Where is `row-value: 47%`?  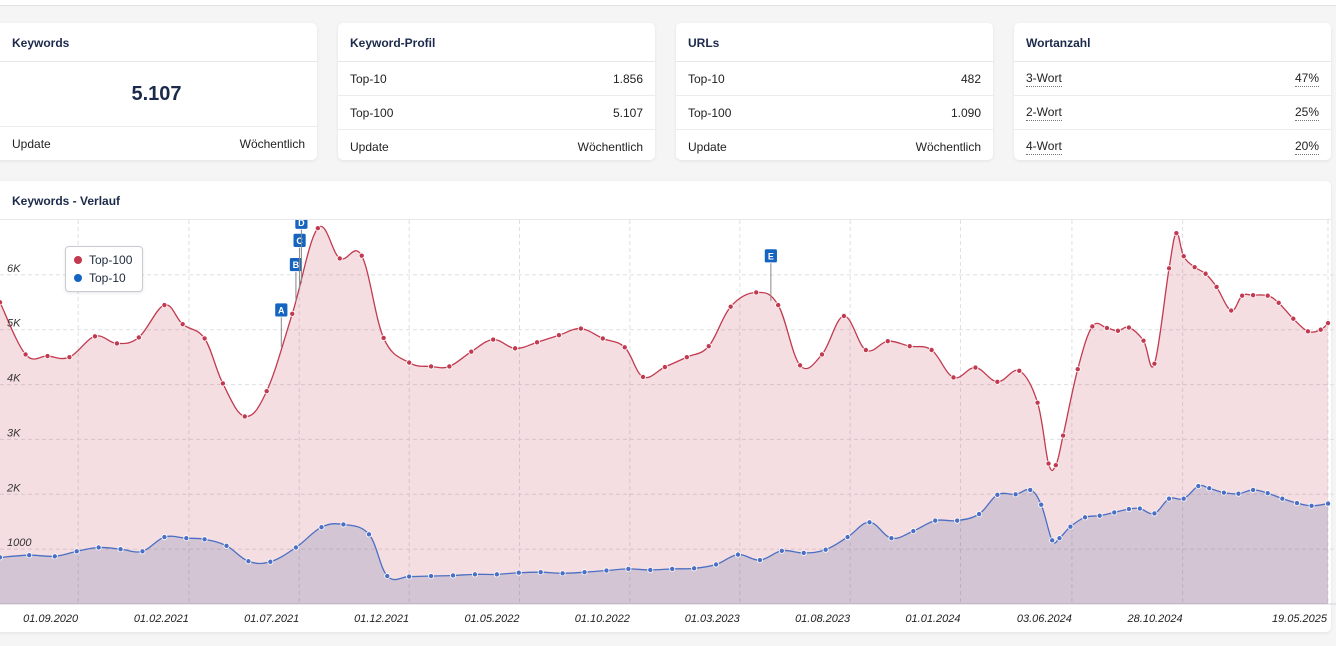 row-value: 47% is located at coordinates (1306, 78).